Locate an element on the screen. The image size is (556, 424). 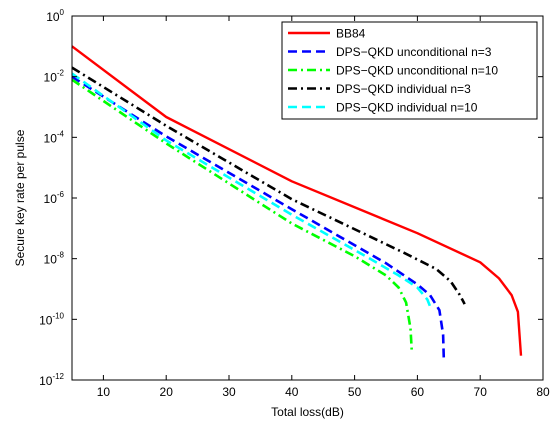
y-tick-label: 10⁻¹⁰ is located at coordinates (51, 319).